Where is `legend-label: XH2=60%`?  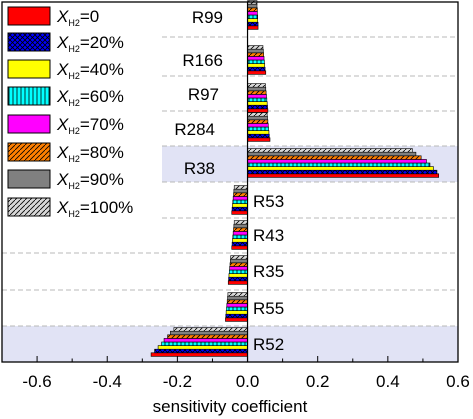 legend-label: XH2=60% is located at coordinates (90, 97).